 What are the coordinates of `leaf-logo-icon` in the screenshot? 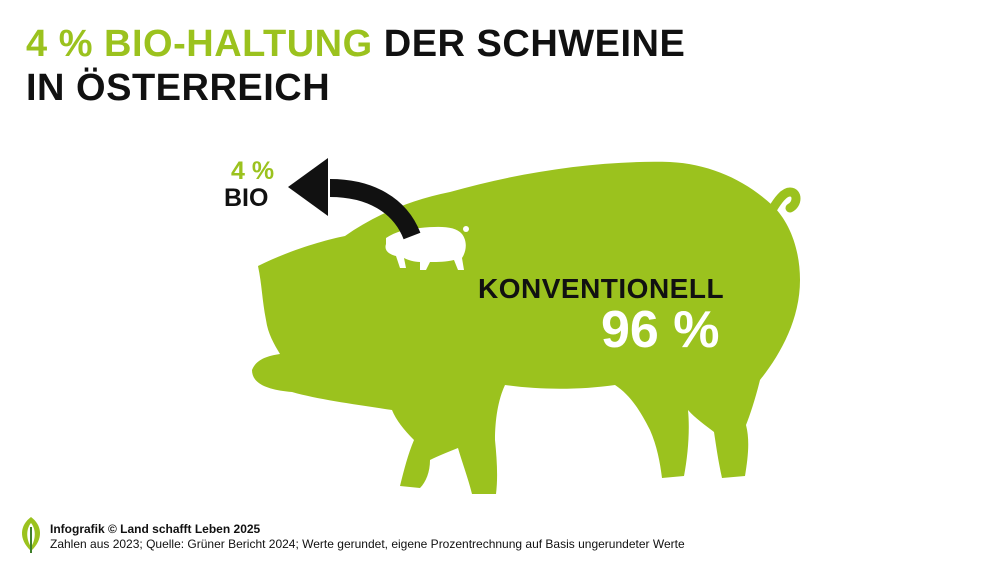 It's located at (31, 535).